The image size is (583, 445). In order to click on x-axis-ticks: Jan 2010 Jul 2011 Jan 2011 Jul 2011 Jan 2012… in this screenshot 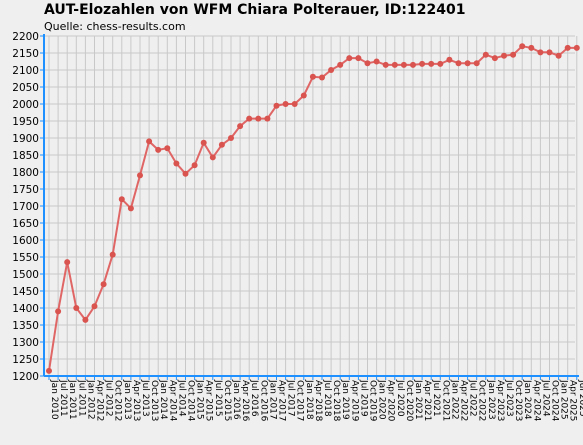, I will do `click(315, 399)`.